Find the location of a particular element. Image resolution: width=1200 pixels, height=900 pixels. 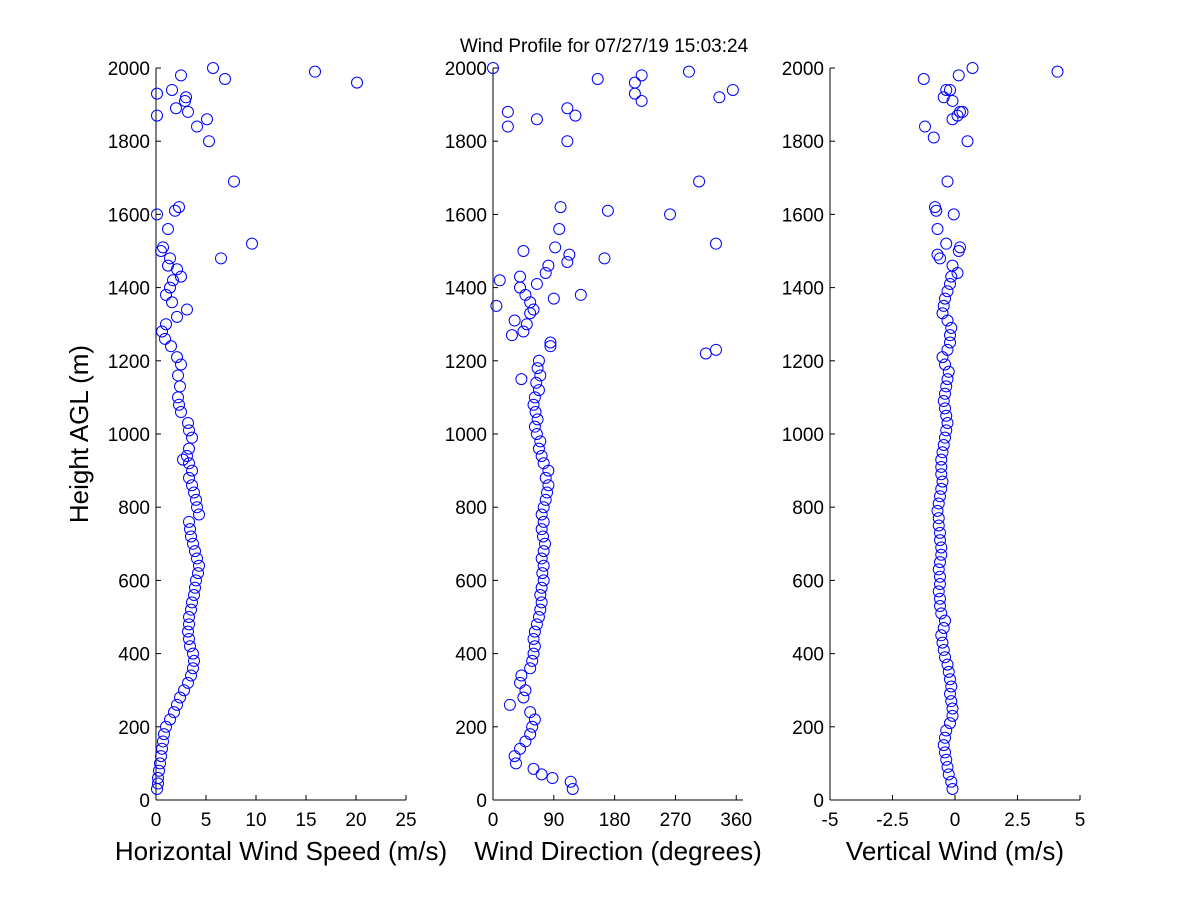

y-tick-label: 1400 is located at coordinates (803, 289).